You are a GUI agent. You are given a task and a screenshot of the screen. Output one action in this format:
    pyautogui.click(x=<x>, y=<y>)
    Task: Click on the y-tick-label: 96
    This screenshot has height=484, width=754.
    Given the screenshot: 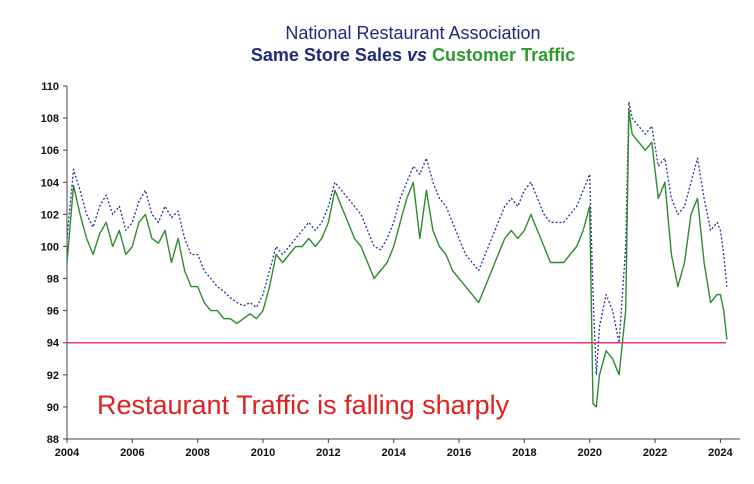 What is the action you would take?
    pyautogui.click(x=53, y=312)
    